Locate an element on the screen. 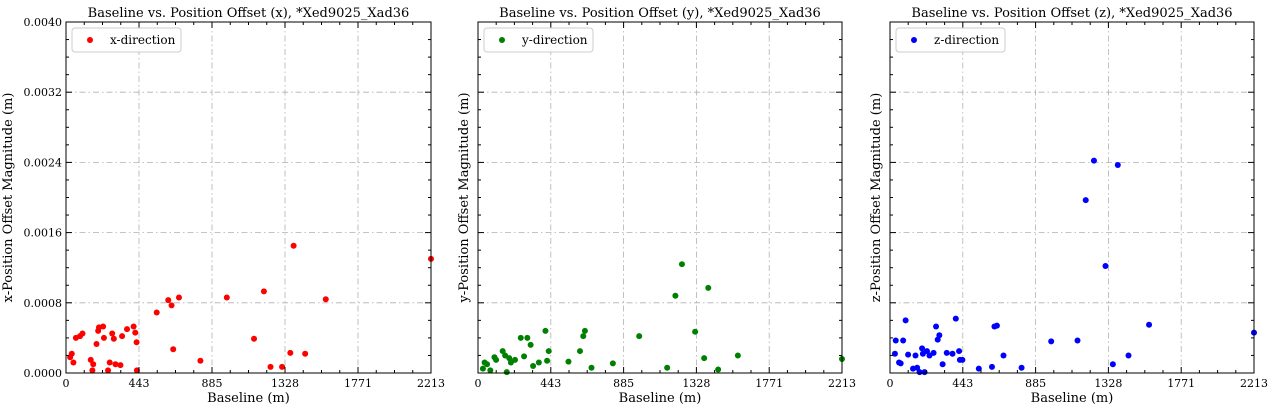 Image resolution: width=1275 pixels, height=411 pixels. y-tick-label: 0.0040 is located at coordinates (43, 22).